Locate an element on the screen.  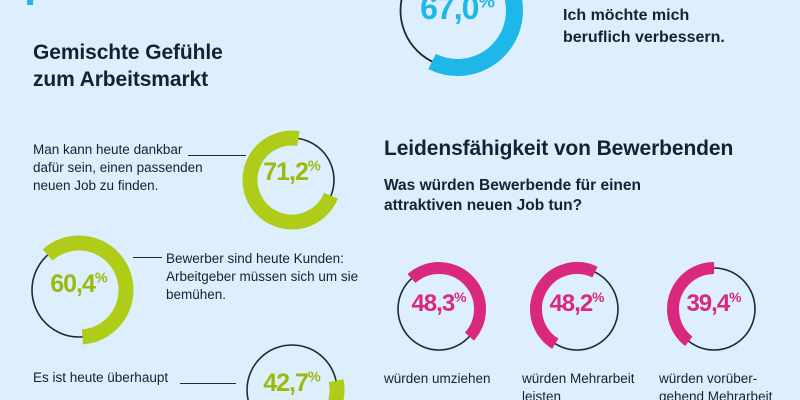
caption-wuerden-mehrarbeit-line2: leisten is located at coordinates (542, 394).